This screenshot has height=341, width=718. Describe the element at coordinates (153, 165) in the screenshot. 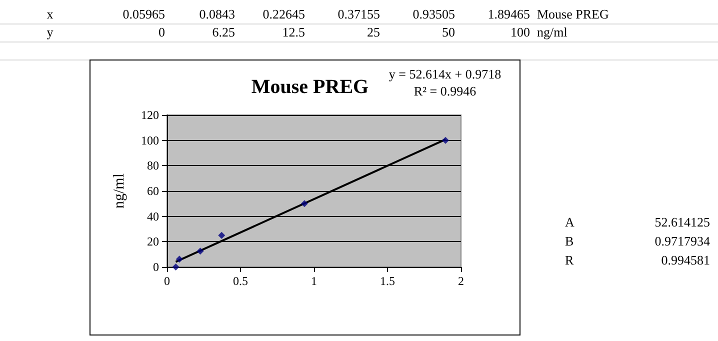

I see `y-tick-label: 80` at that location.